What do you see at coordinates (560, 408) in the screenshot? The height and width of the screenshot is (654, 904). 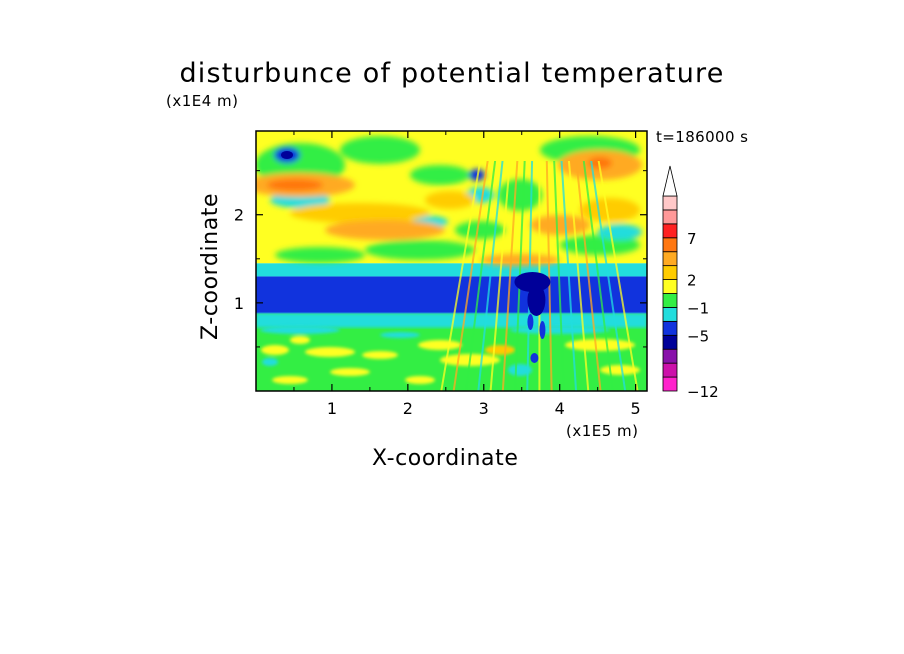 I see `x-tick-label: 4` at bounding box center [560, 408].